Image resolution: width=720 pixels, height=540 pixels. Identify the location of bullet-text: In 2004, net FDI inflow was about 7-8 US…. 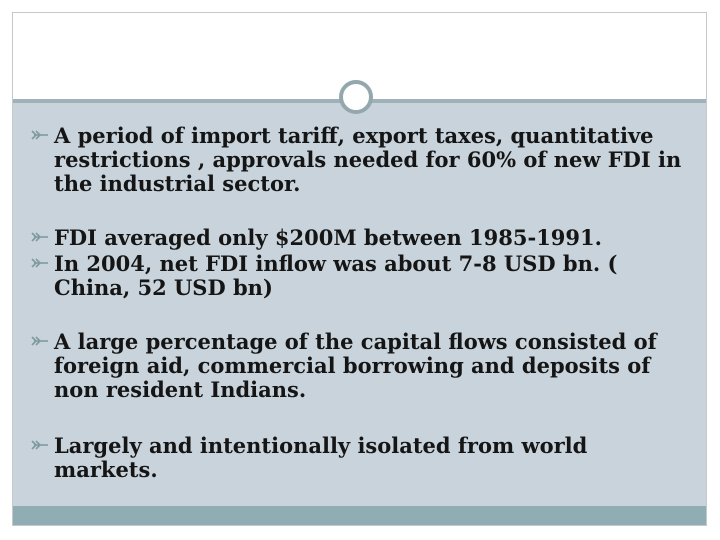
(336, 275).